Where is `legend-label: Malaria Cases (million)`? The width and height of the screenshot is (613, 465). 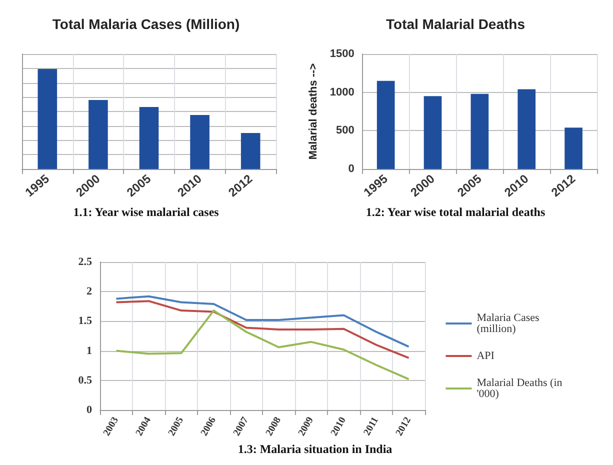 legend-label: Malaria Cases (million) is located at coordinates (509, 323).